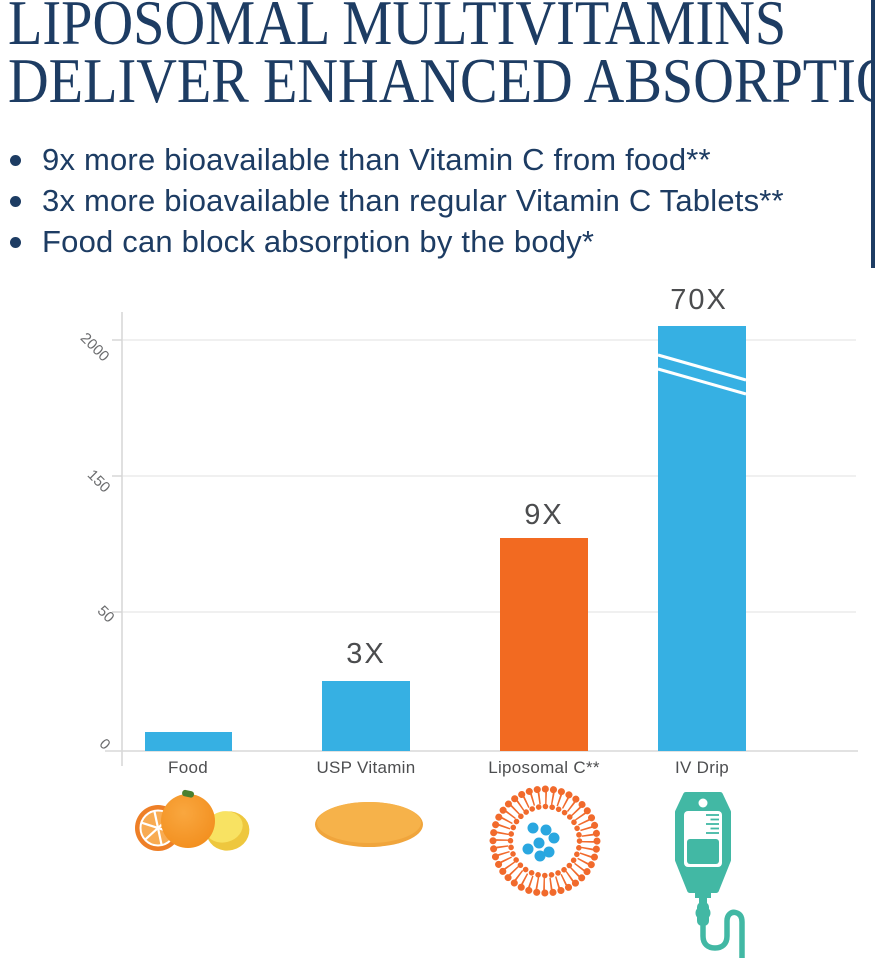 This screenshot has height=958, width=875. Describe the element at coordinates (365, 767) in the screenshot. I see `category-label-usp: USP Vitamin` at that location.